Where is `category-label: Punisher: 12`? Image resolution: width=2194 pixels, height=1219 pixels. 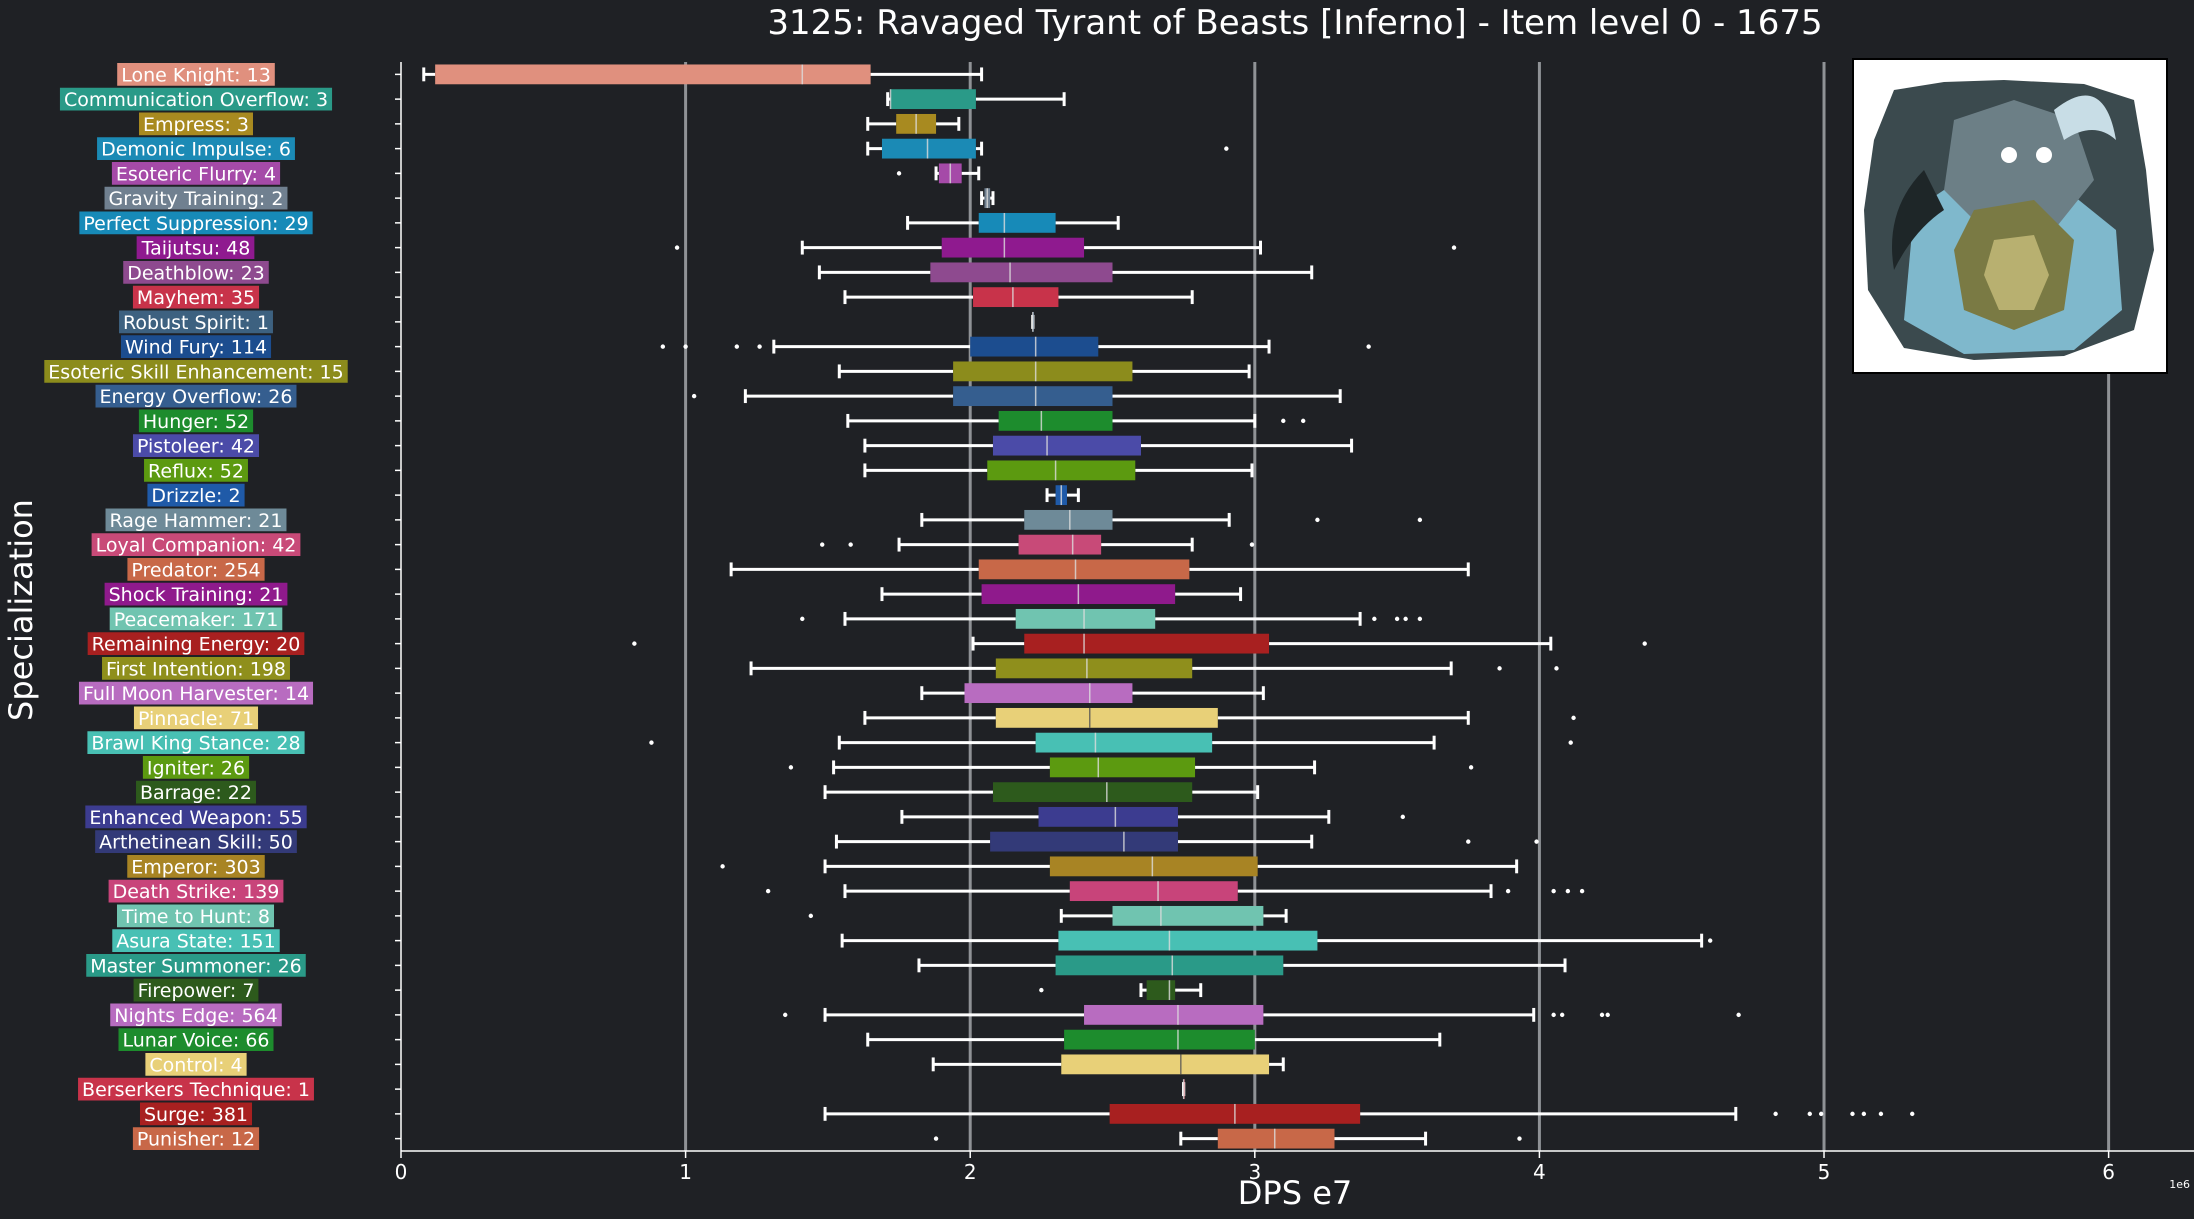 category-label: Punisher: 12 is located at coordinates (196, 1140).